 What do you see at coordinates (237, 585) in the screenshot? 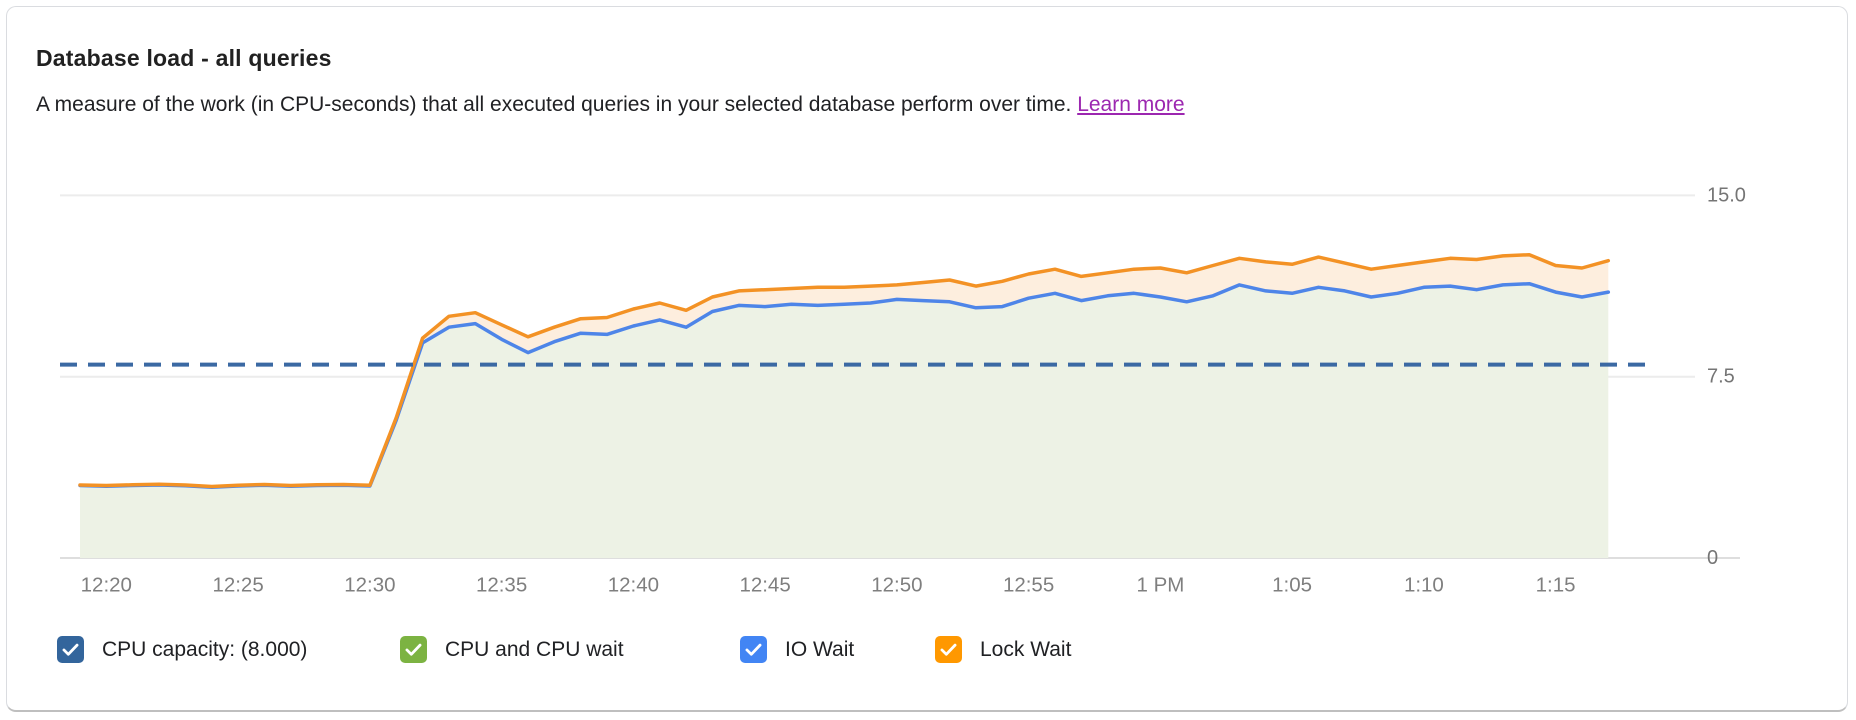
I see `x-axis-label: 12:25` at bounding box center [237, 585].